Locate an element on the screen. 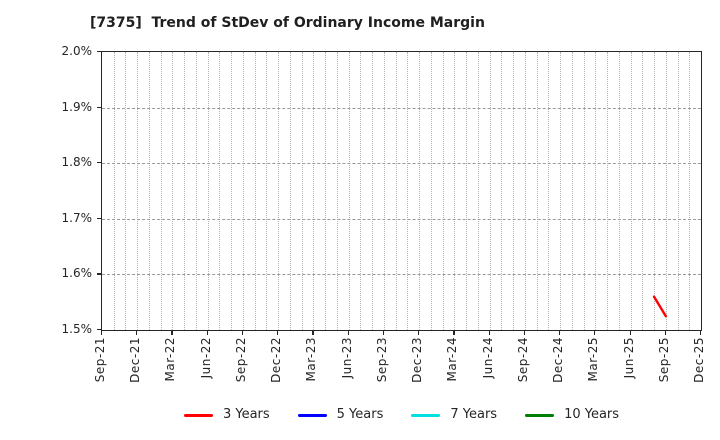 The image size is (720, 440). legend-label: 10 Years is located at coordinates (592, 414).